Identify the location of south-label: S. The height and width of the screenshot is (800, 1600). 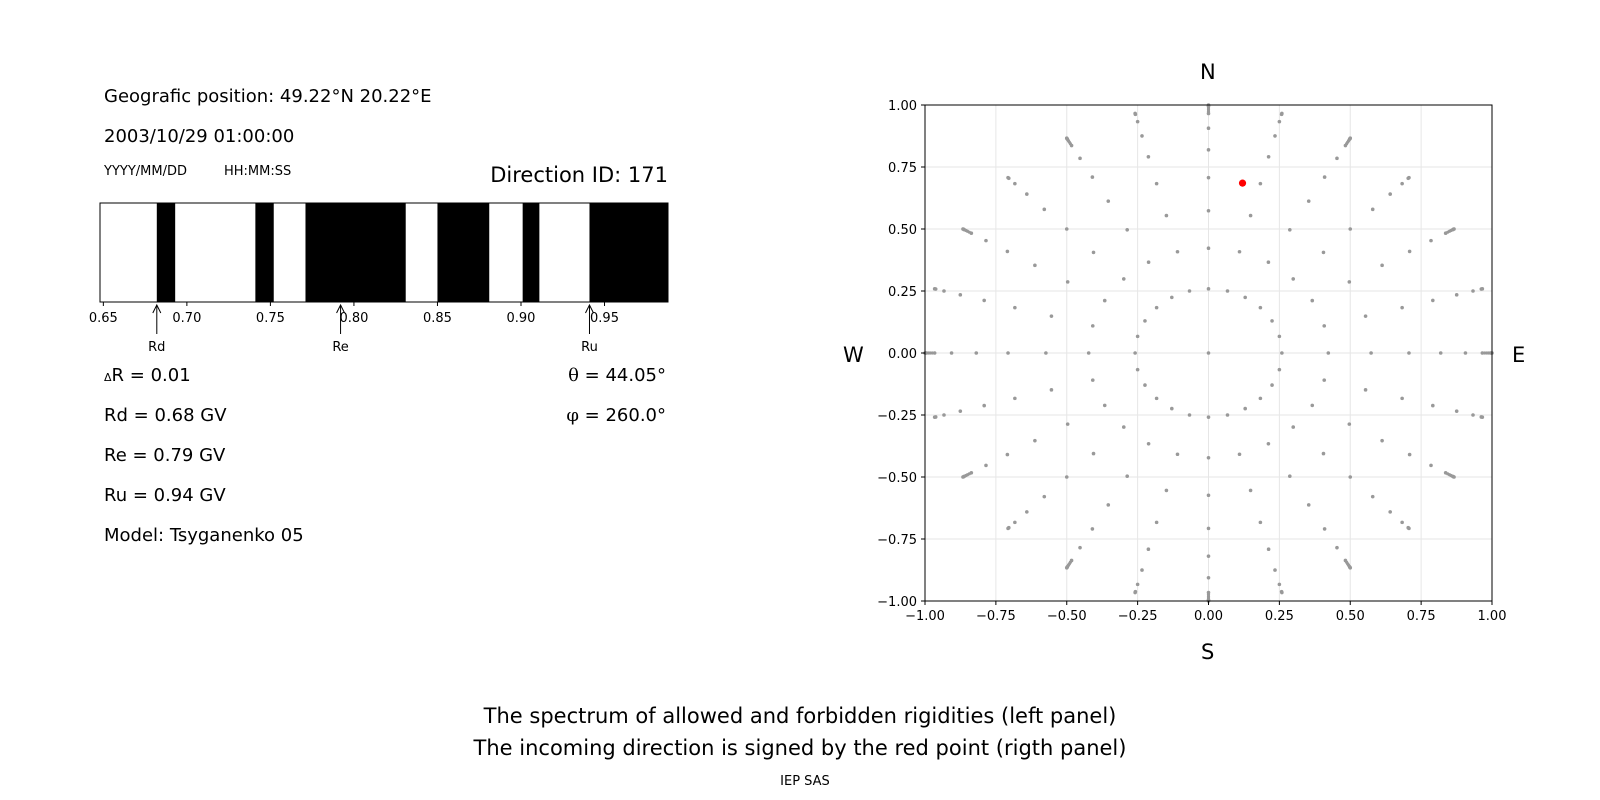
(1208, 652).